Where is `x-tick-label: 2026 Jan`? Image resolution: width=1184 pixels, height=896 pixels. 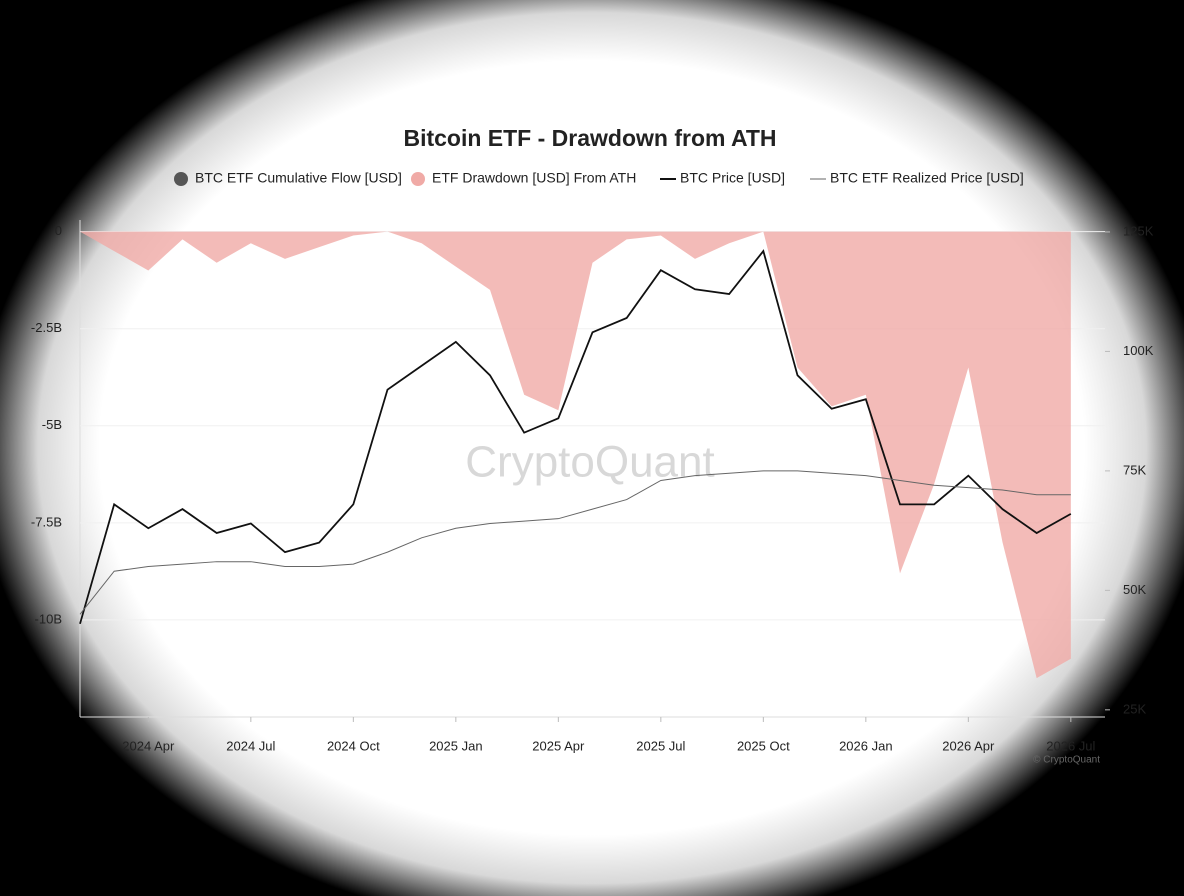
x-tick-label: 2026 Jan is located at coordinates (866, 745).